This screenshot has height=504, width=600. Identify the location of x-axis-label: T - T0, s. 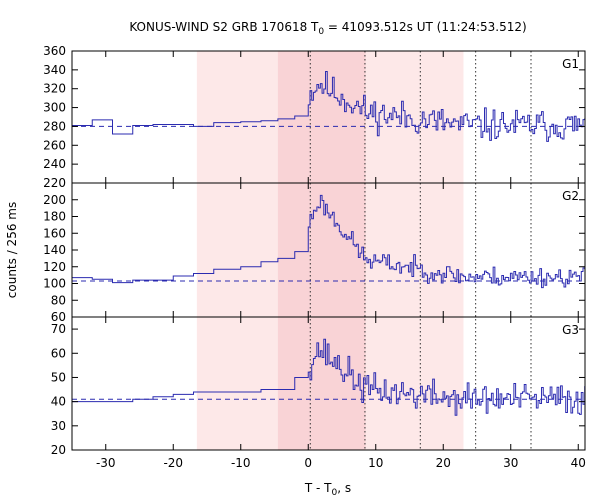
(327, 489).